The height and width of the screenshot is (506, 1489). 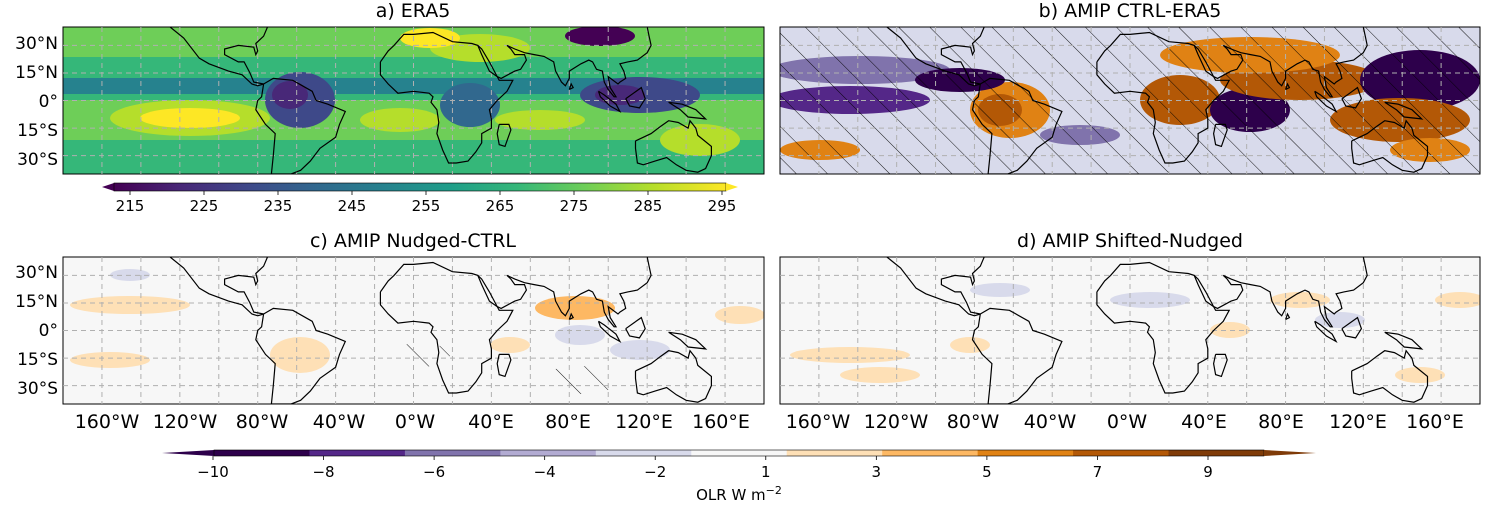 What do you see at coordinates (705, 468) in the screenshot?
I see `colorbar-bottom-ticks: −10 −8 −6 −4 −2 1 3 5 7 9` at bounding box center [705, 468].